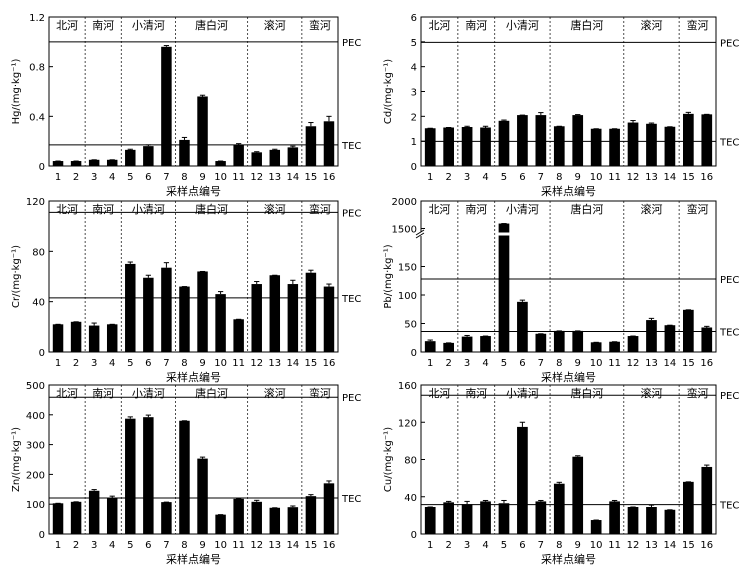 The height and width of the screenshot is (572, 753). I want to click on y-tick-label: 1500, so click(404, 230).